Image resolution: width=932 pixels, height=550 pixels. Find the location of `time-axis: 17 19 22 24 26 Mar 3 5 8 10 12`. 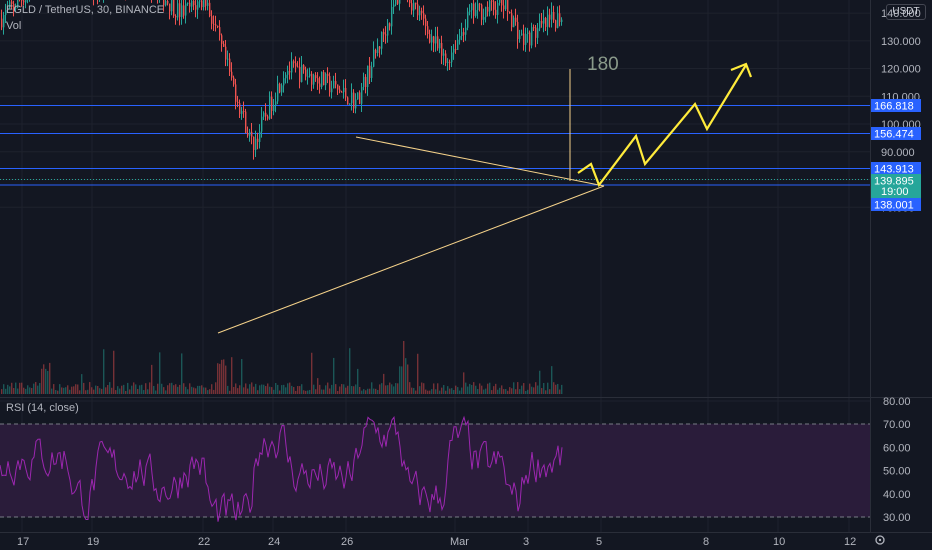

time-axis: 17 19 22 24 26 Mar 3 5 8 10 12 is located at coordinates (436, 542).